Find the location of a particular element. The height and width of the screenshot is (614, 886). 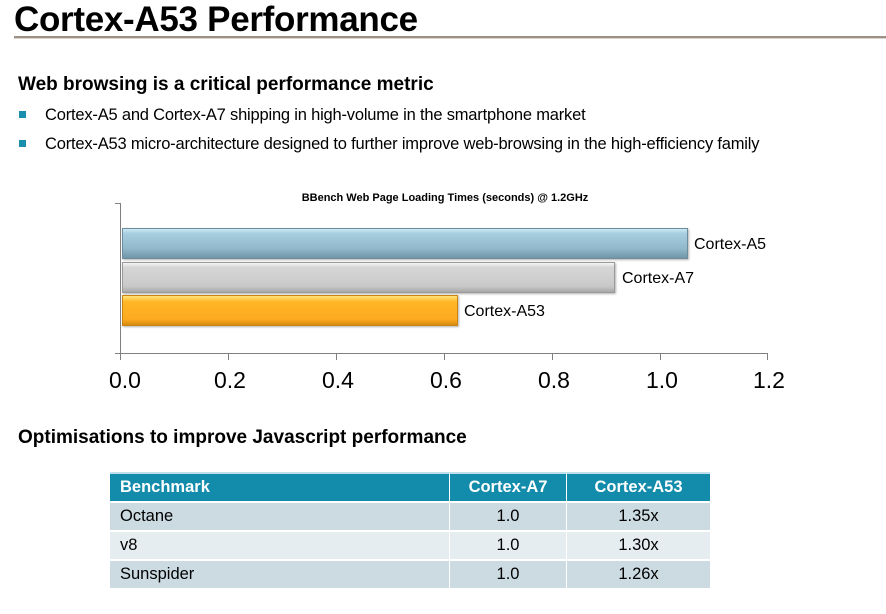

cell-benchmark: Sunspider is located at coordinates (279, 573).